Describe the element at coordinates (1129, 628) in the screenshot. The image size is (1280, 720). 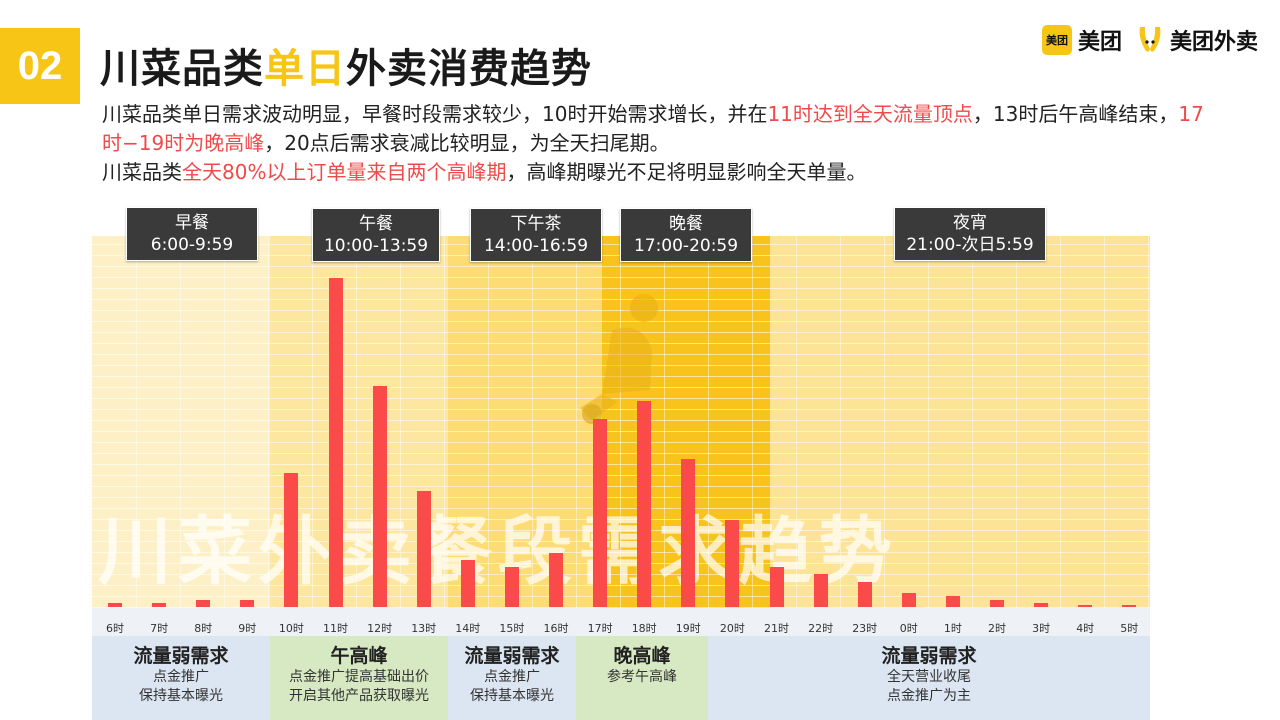
I see `x-tick-label: 5时` at that location.